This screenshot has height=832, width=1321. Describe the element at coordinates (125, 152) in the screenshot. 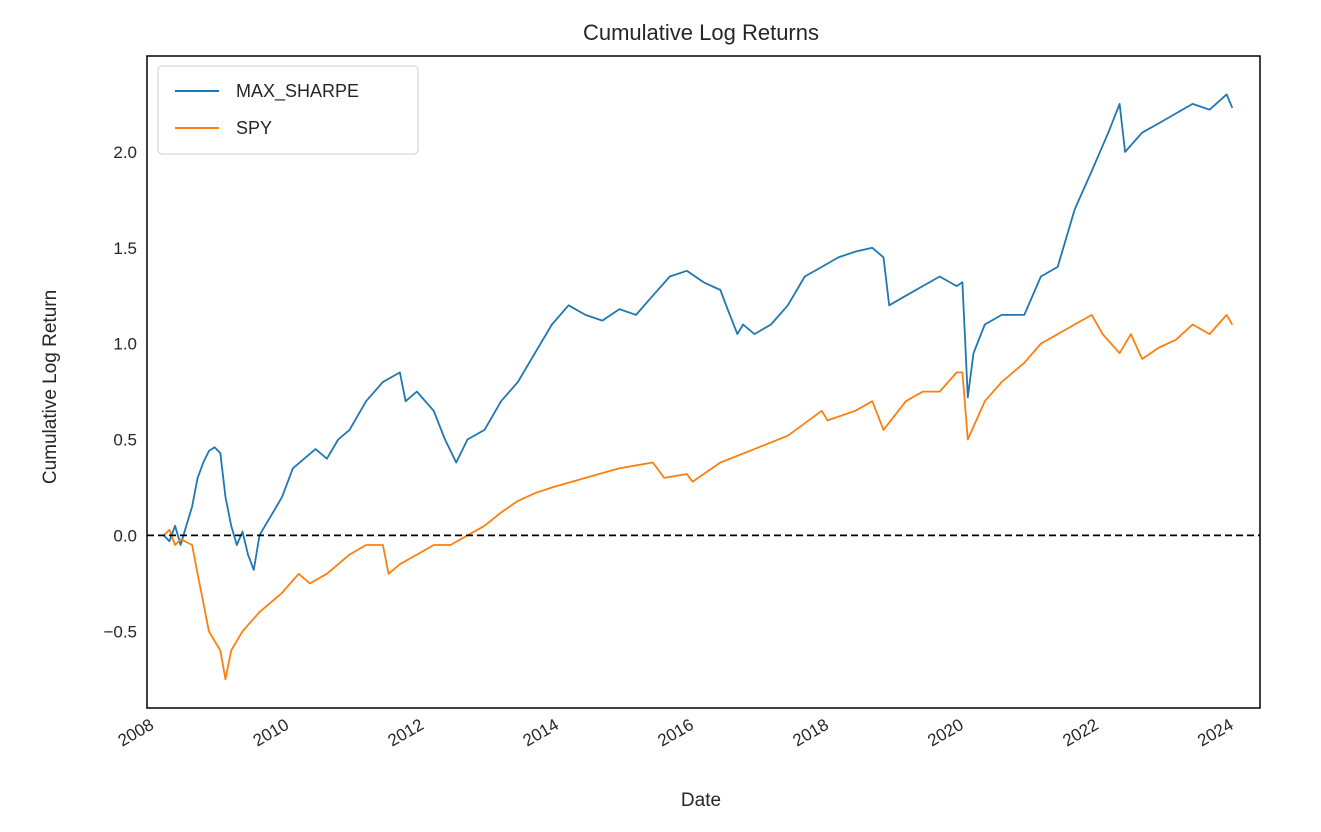

I see `y-tick-label: 2.0` at that location.